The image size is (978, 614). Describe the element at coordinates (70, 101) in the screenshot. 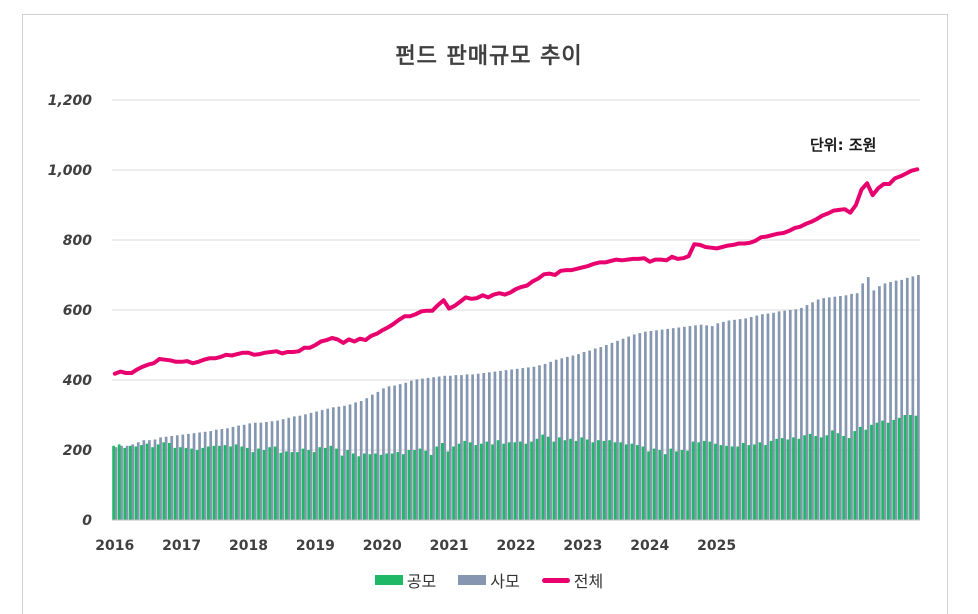

I see `y-tick-label: 1,200` at that location.